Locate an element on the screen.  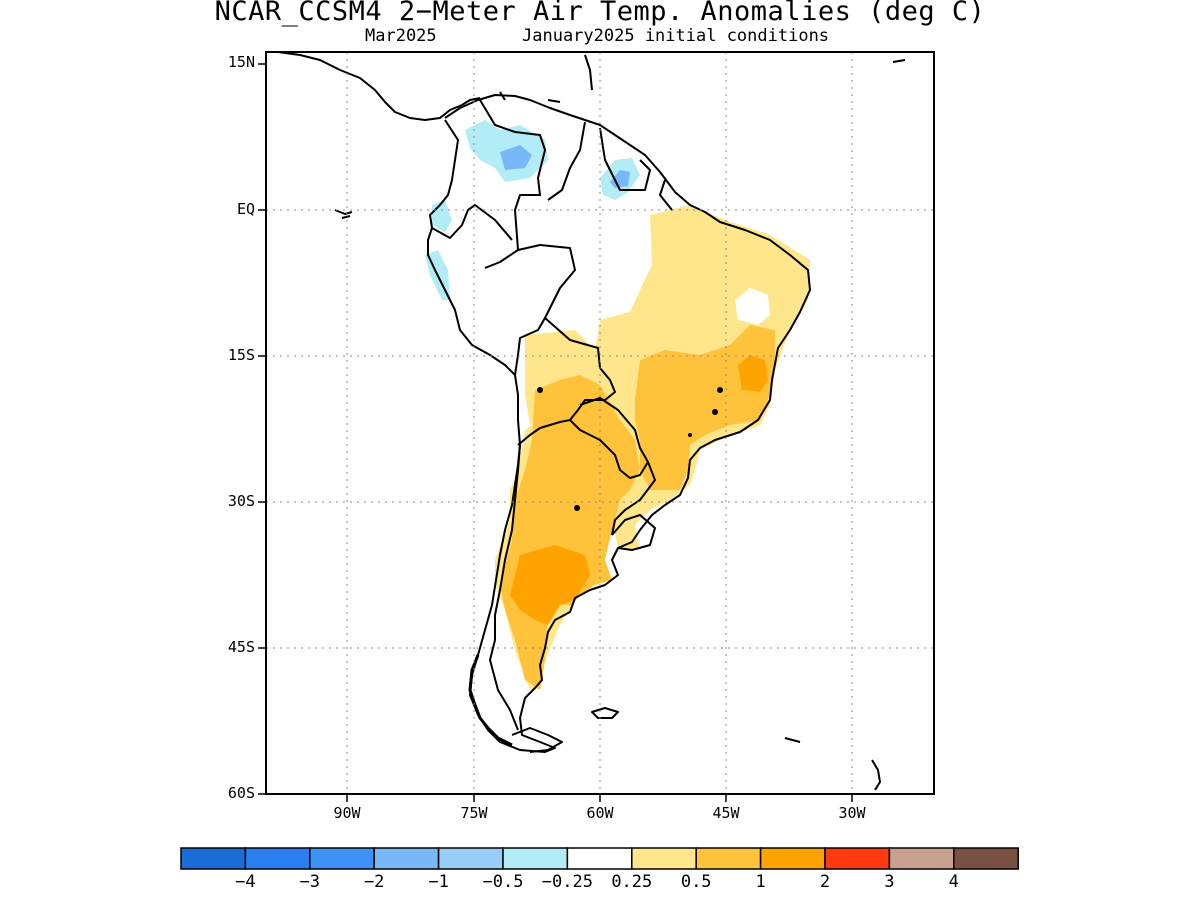
warm-anomaly-region is located at coordinates (652, 447).